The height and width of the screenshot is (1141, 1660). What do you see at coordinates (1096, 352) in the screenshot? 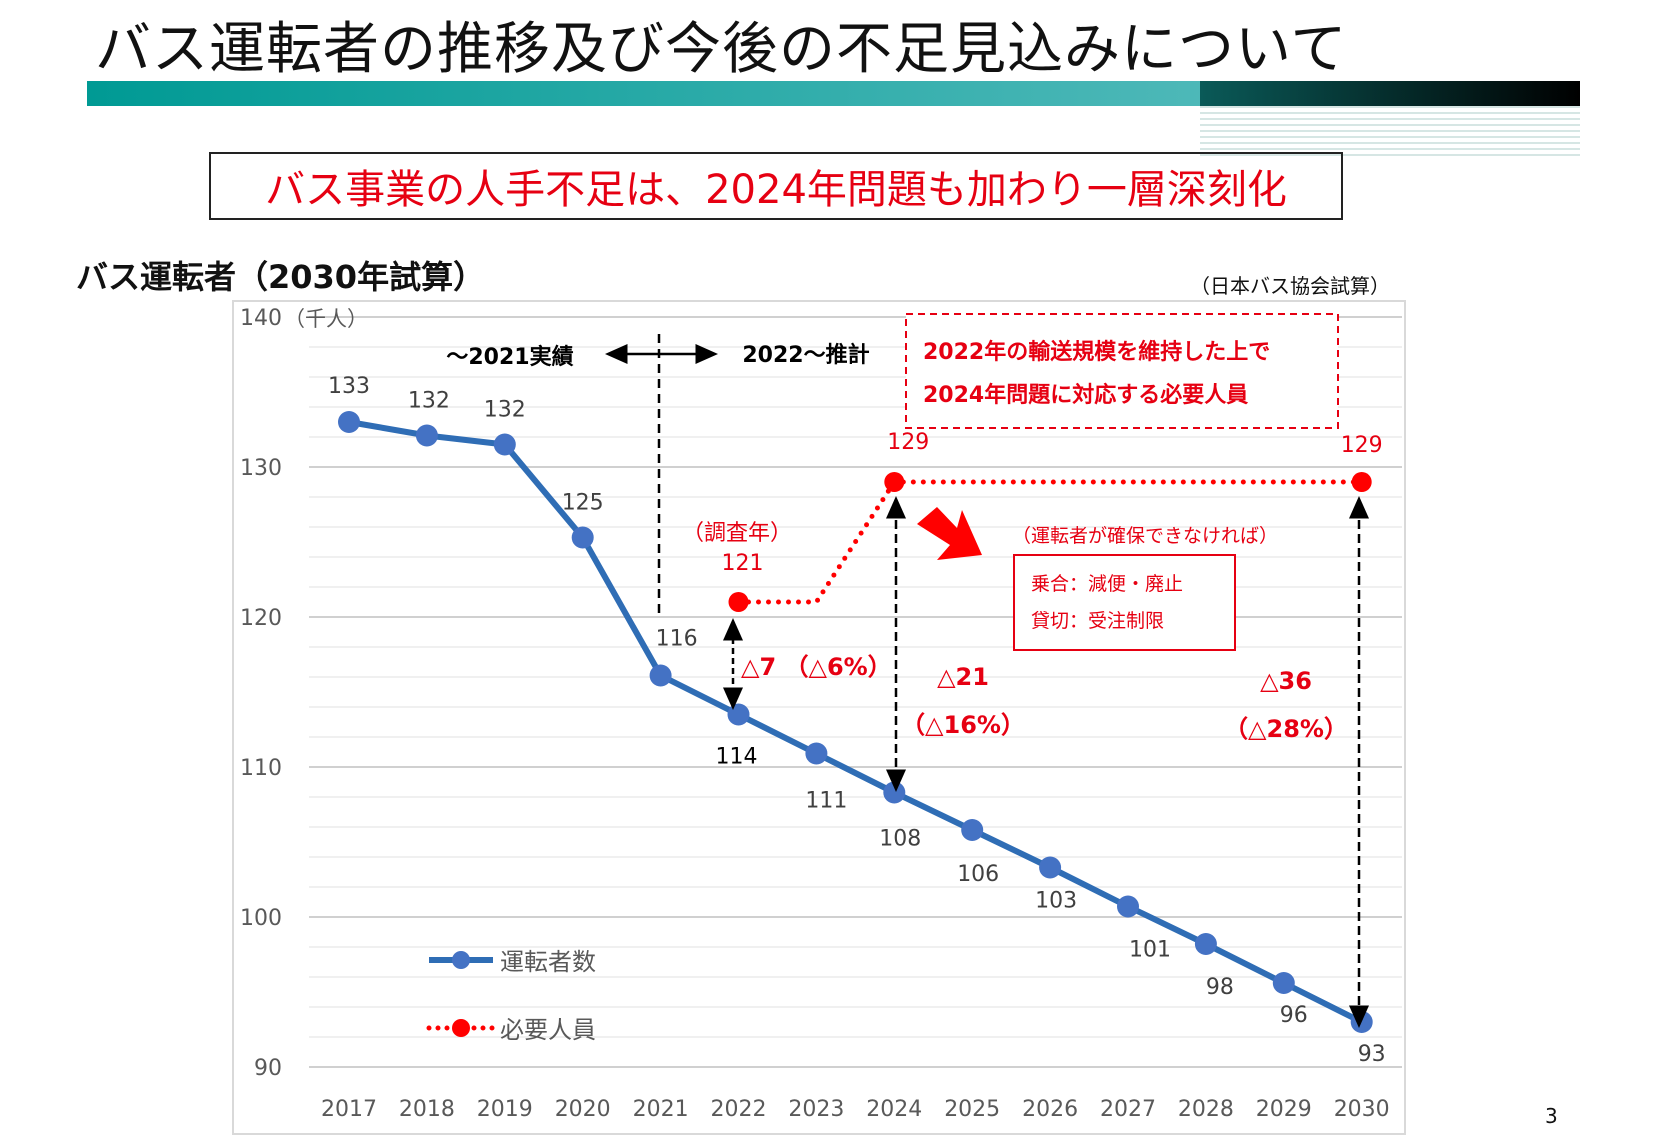
I see `required-box-line-1: 2022年の輸送規模を維持した上で` at bounding box center [1096, 352].